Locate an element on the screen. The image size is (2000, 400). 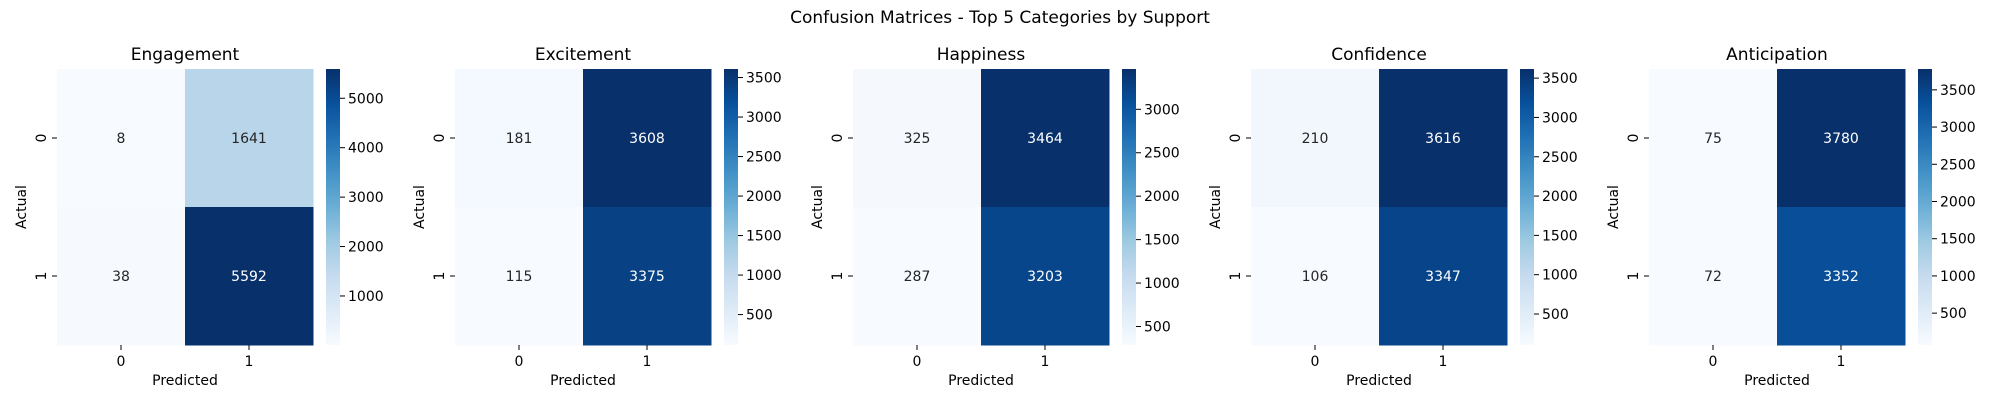
cell-value-label: 325 is located at coordinates (917, 139).